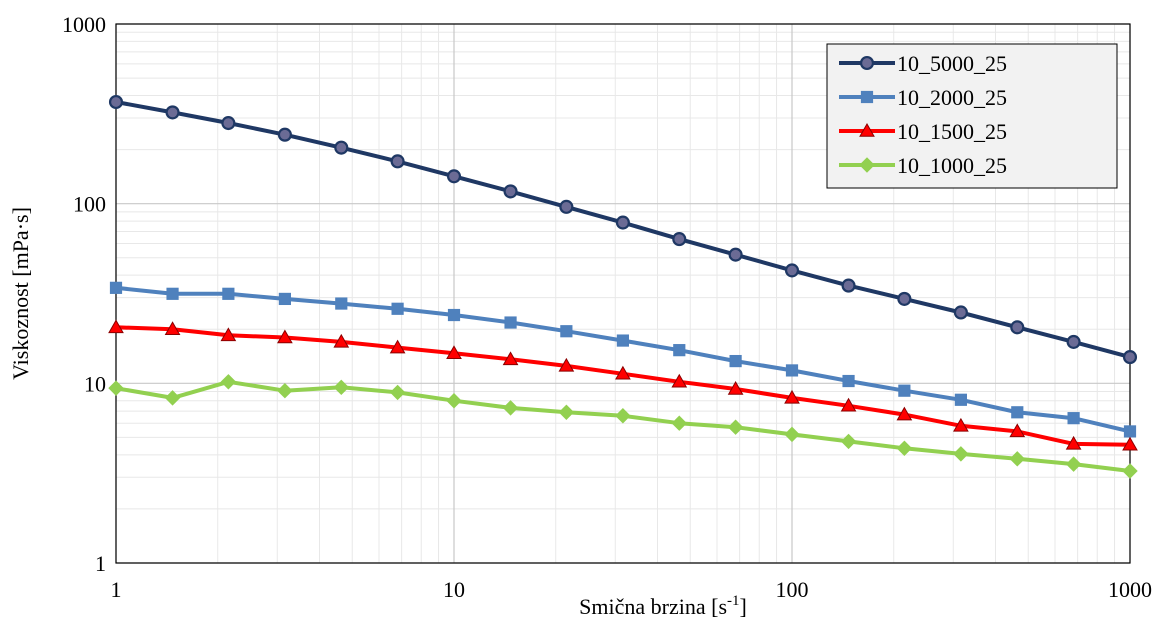 The image size is (1162, 623). I want to click on legend-label: 10_1500_25, so click(952, 131).